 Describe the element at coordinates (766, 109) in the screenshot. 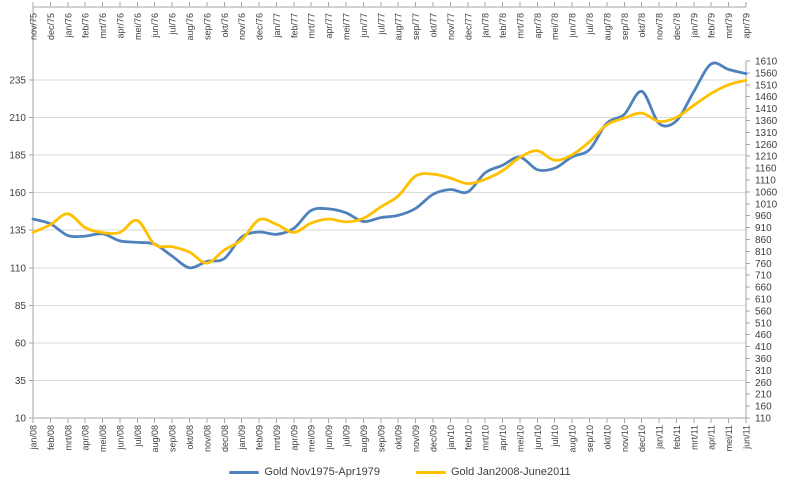

I see `y-axis-right-label: 1410` at that location.